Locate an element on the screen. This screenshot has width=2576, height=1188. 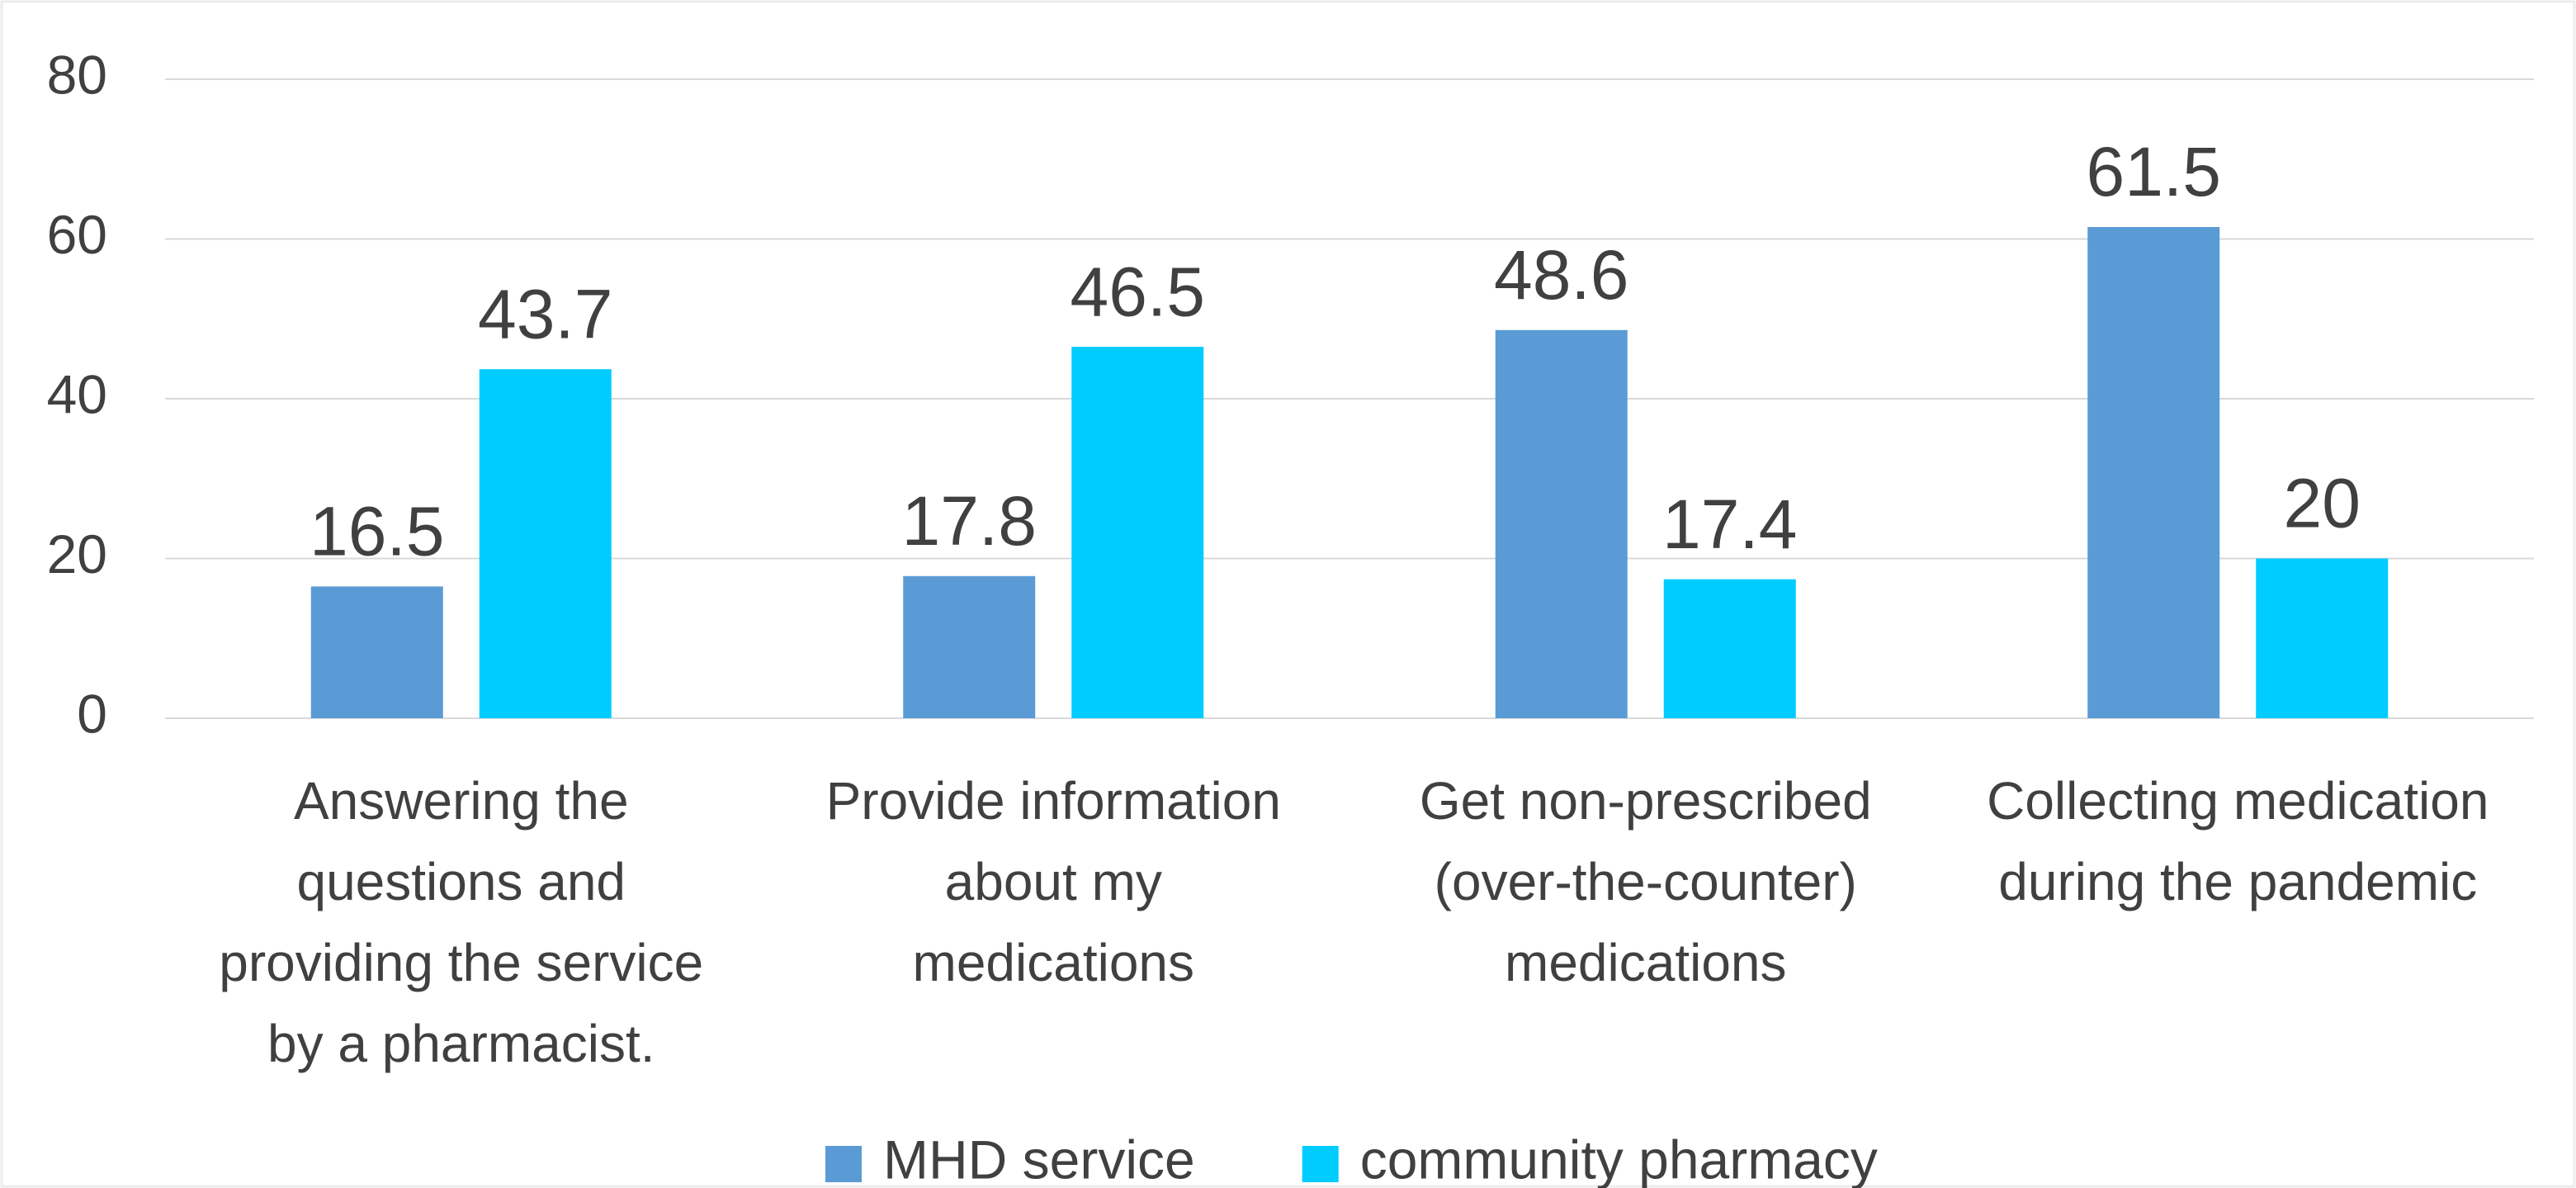
y-tick-label: 20 is located at coordinates (77, 554).